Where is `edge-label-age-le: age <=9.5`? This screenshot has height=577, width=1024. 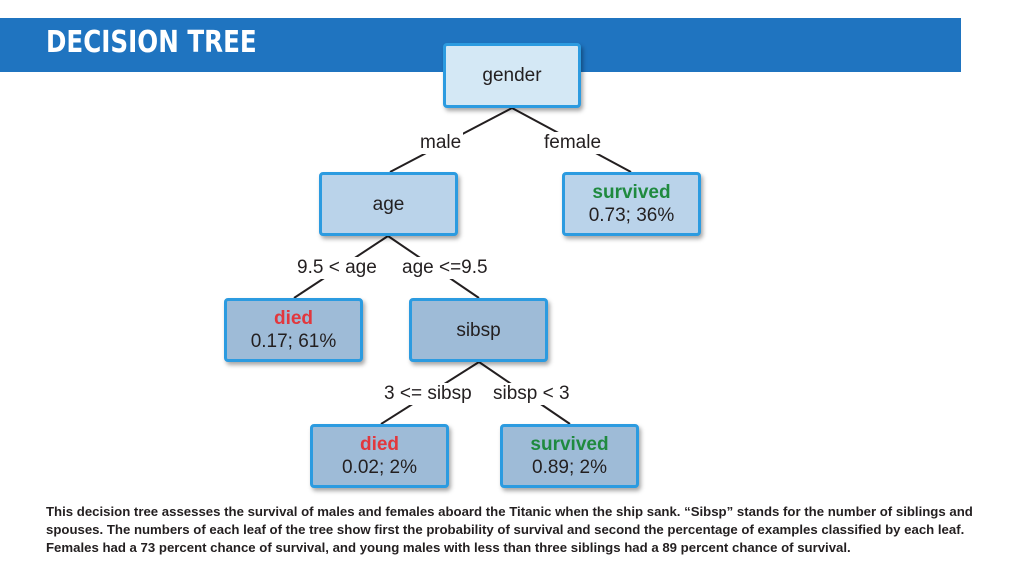
edge-label-age-le: age <=9.5 is located at coordinates (445, 268).